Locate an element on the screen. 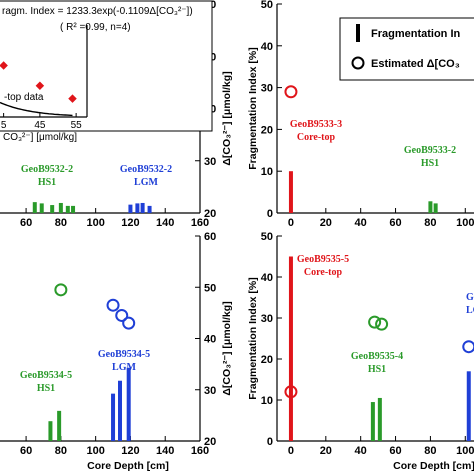 This screenshot has width=474, height=474. legend-bar-label: Fragmentation In is located at coordinates (416, 34).